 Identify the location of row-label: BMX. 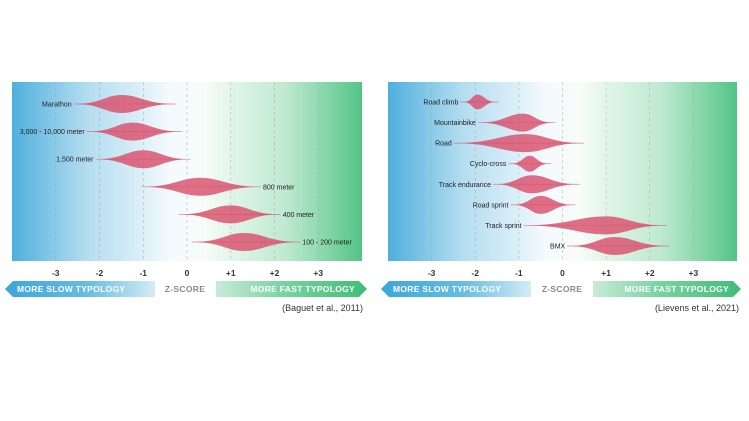
(558, 247).